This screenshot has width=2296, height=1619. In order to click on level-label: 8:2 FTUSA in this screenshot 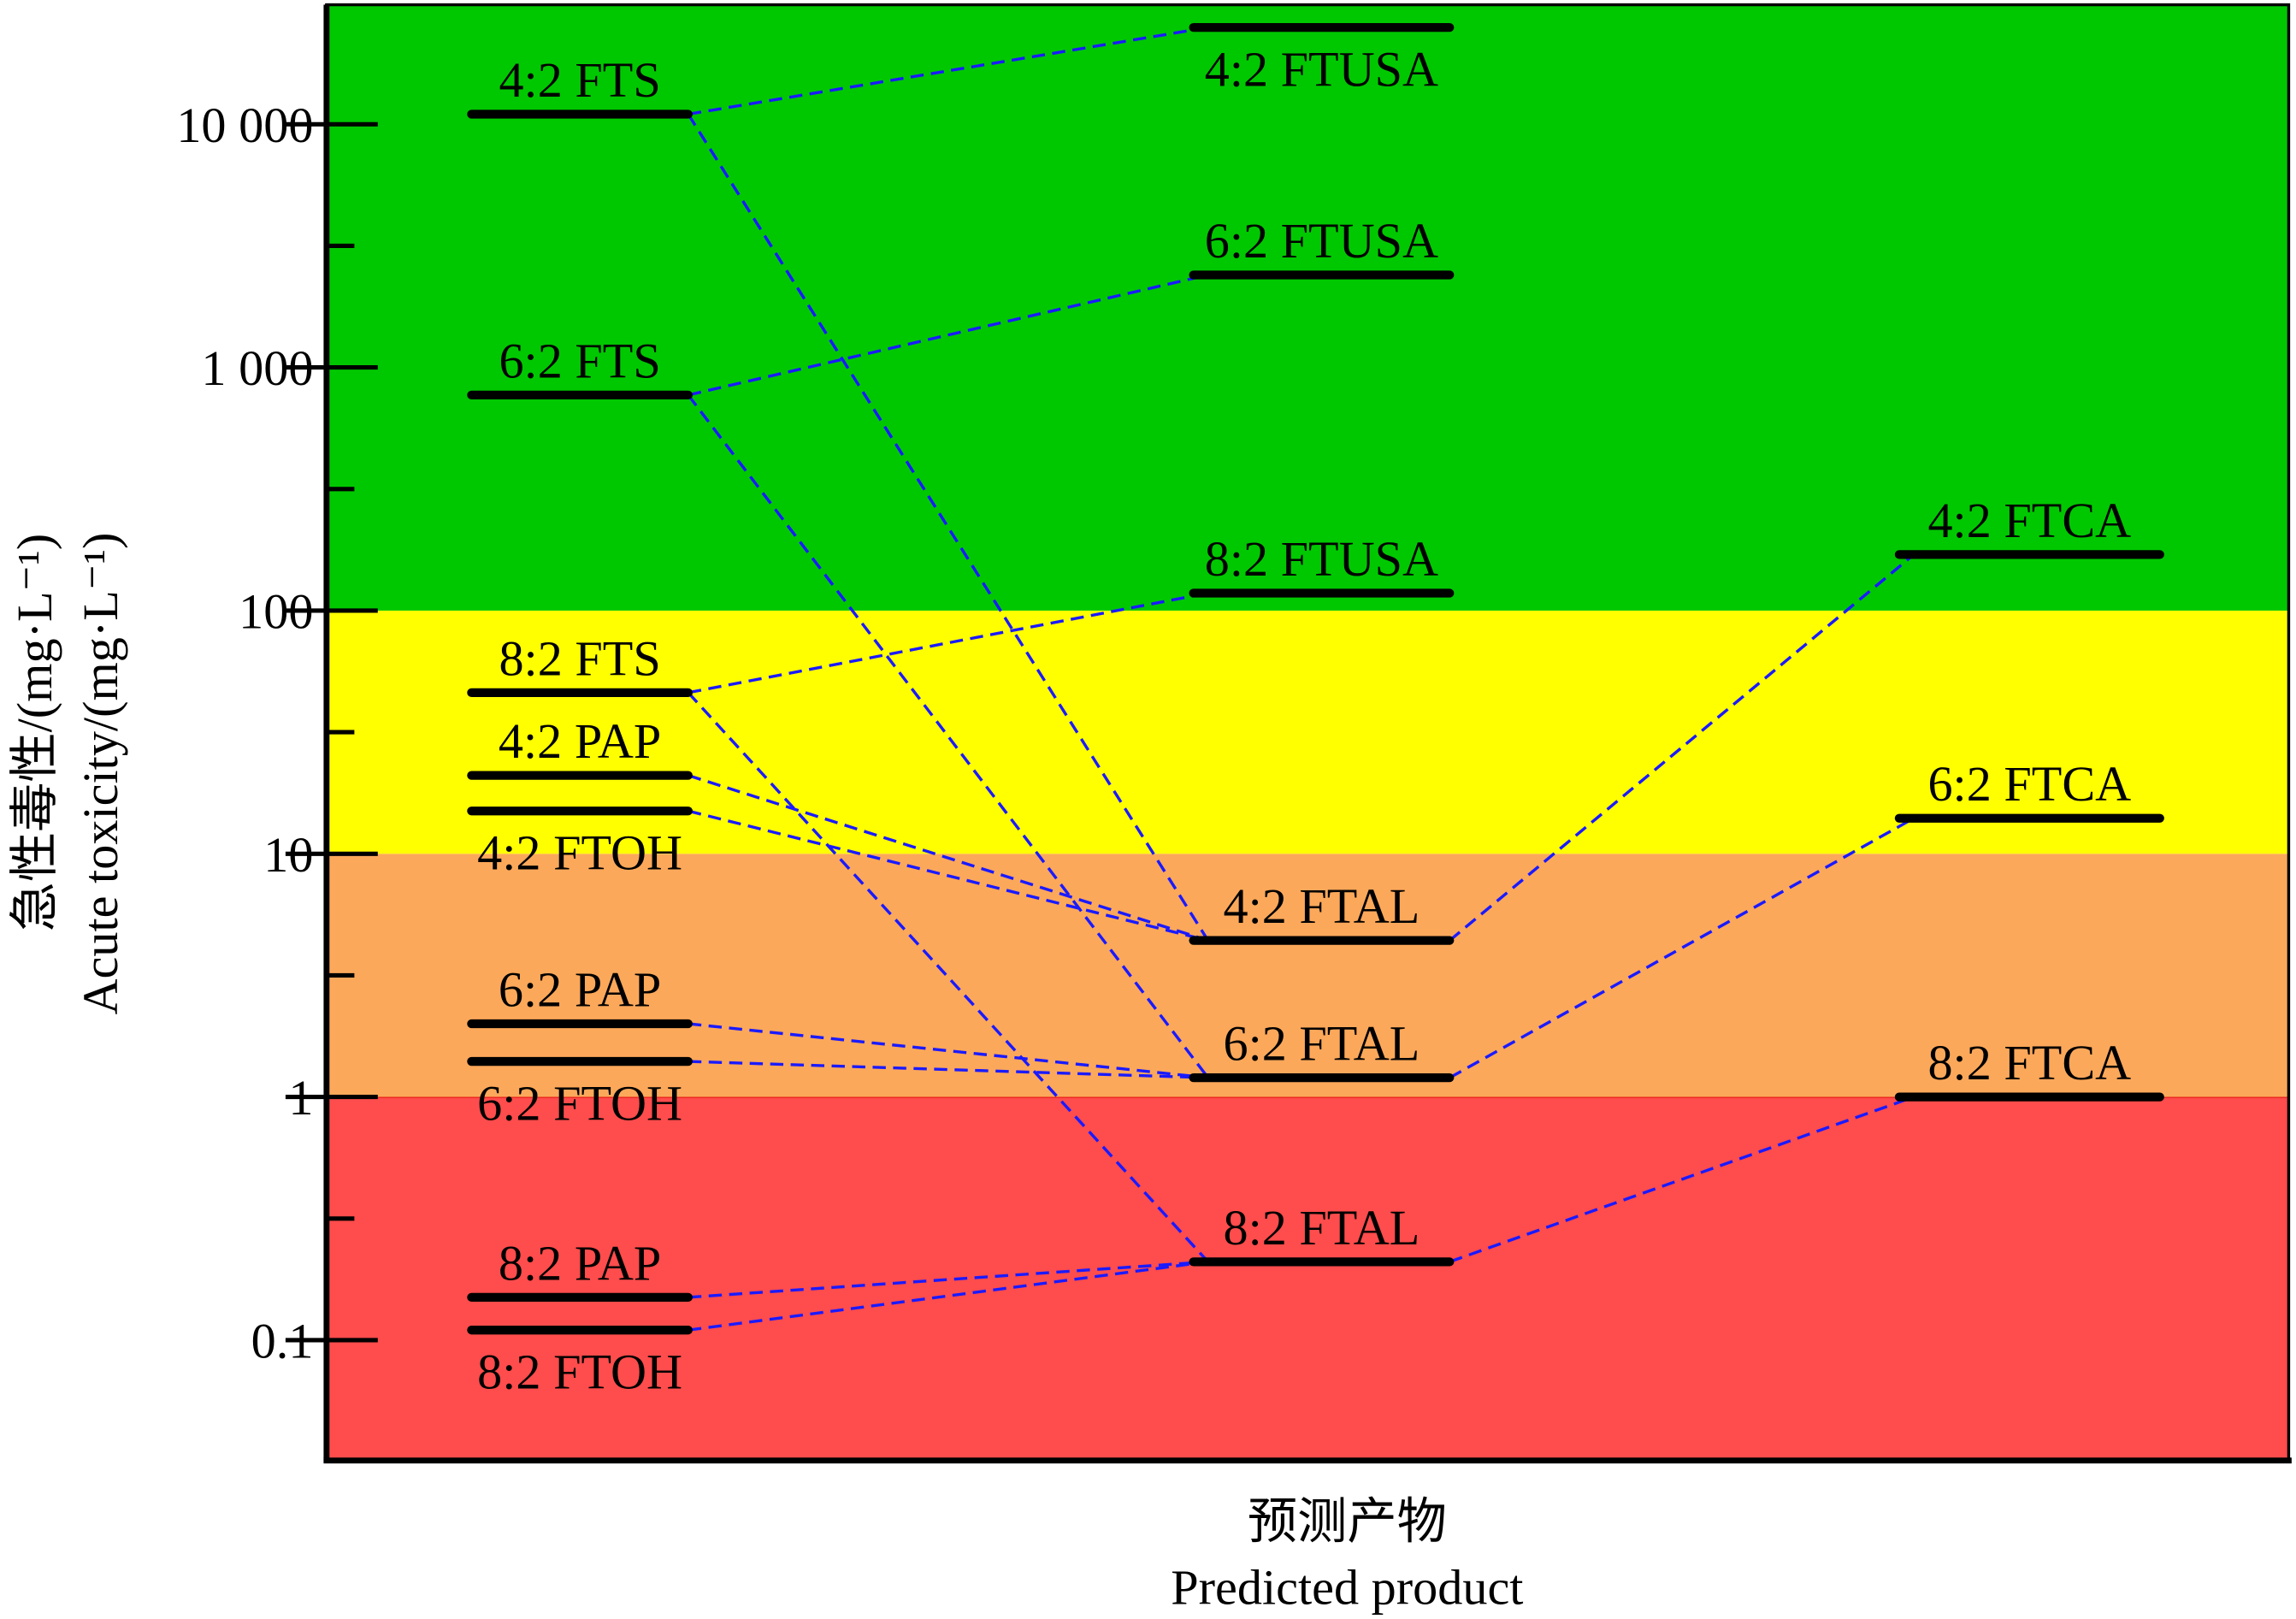, I will do `click(1321, 559)`.